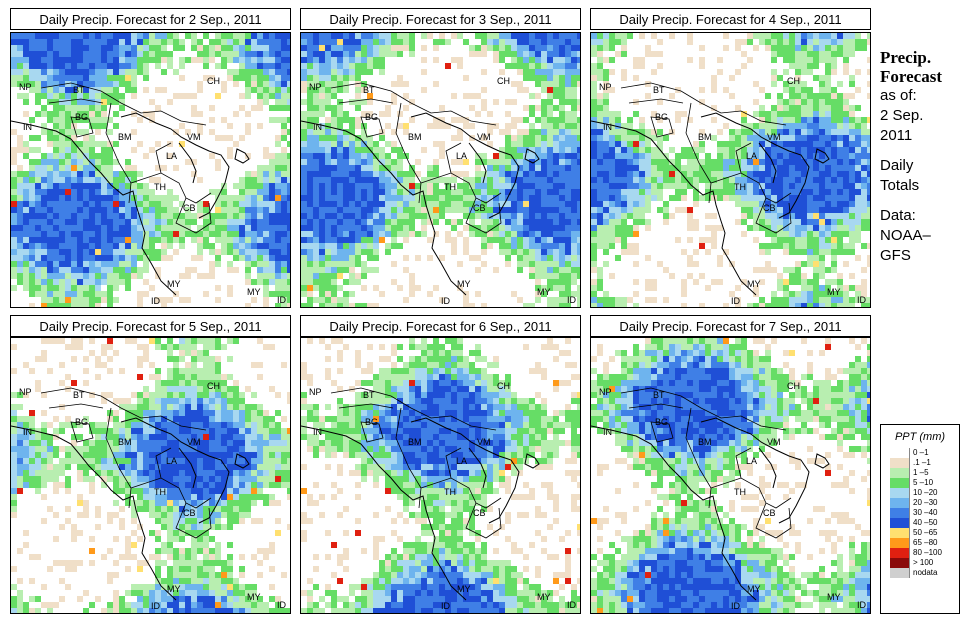 Image resolution: width=965 pixels, height=633 pixels. I want to click on sidebar-date-1: 2 Sep., so click(902, 115).